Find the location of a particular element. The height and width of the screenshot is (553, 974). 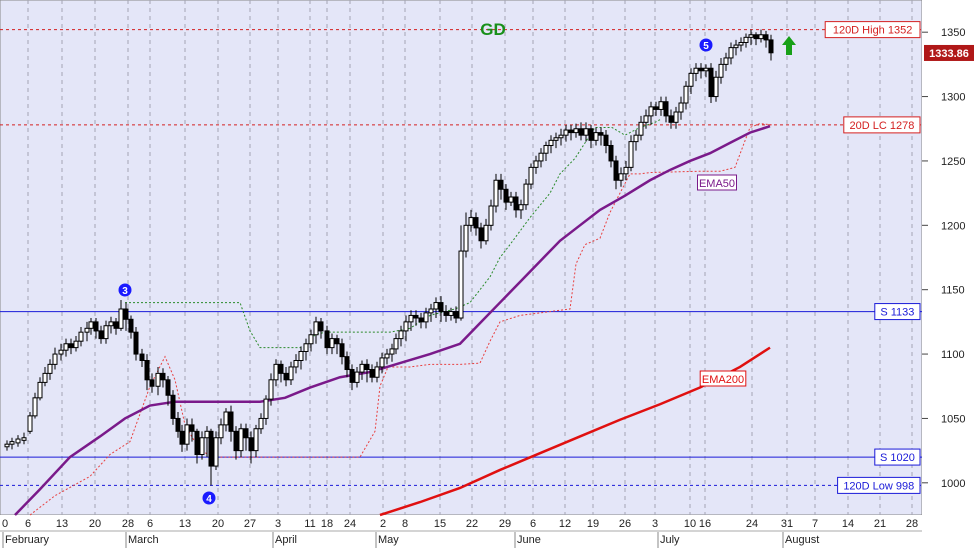

x-month-label: June is located at coordinates (529, 540).